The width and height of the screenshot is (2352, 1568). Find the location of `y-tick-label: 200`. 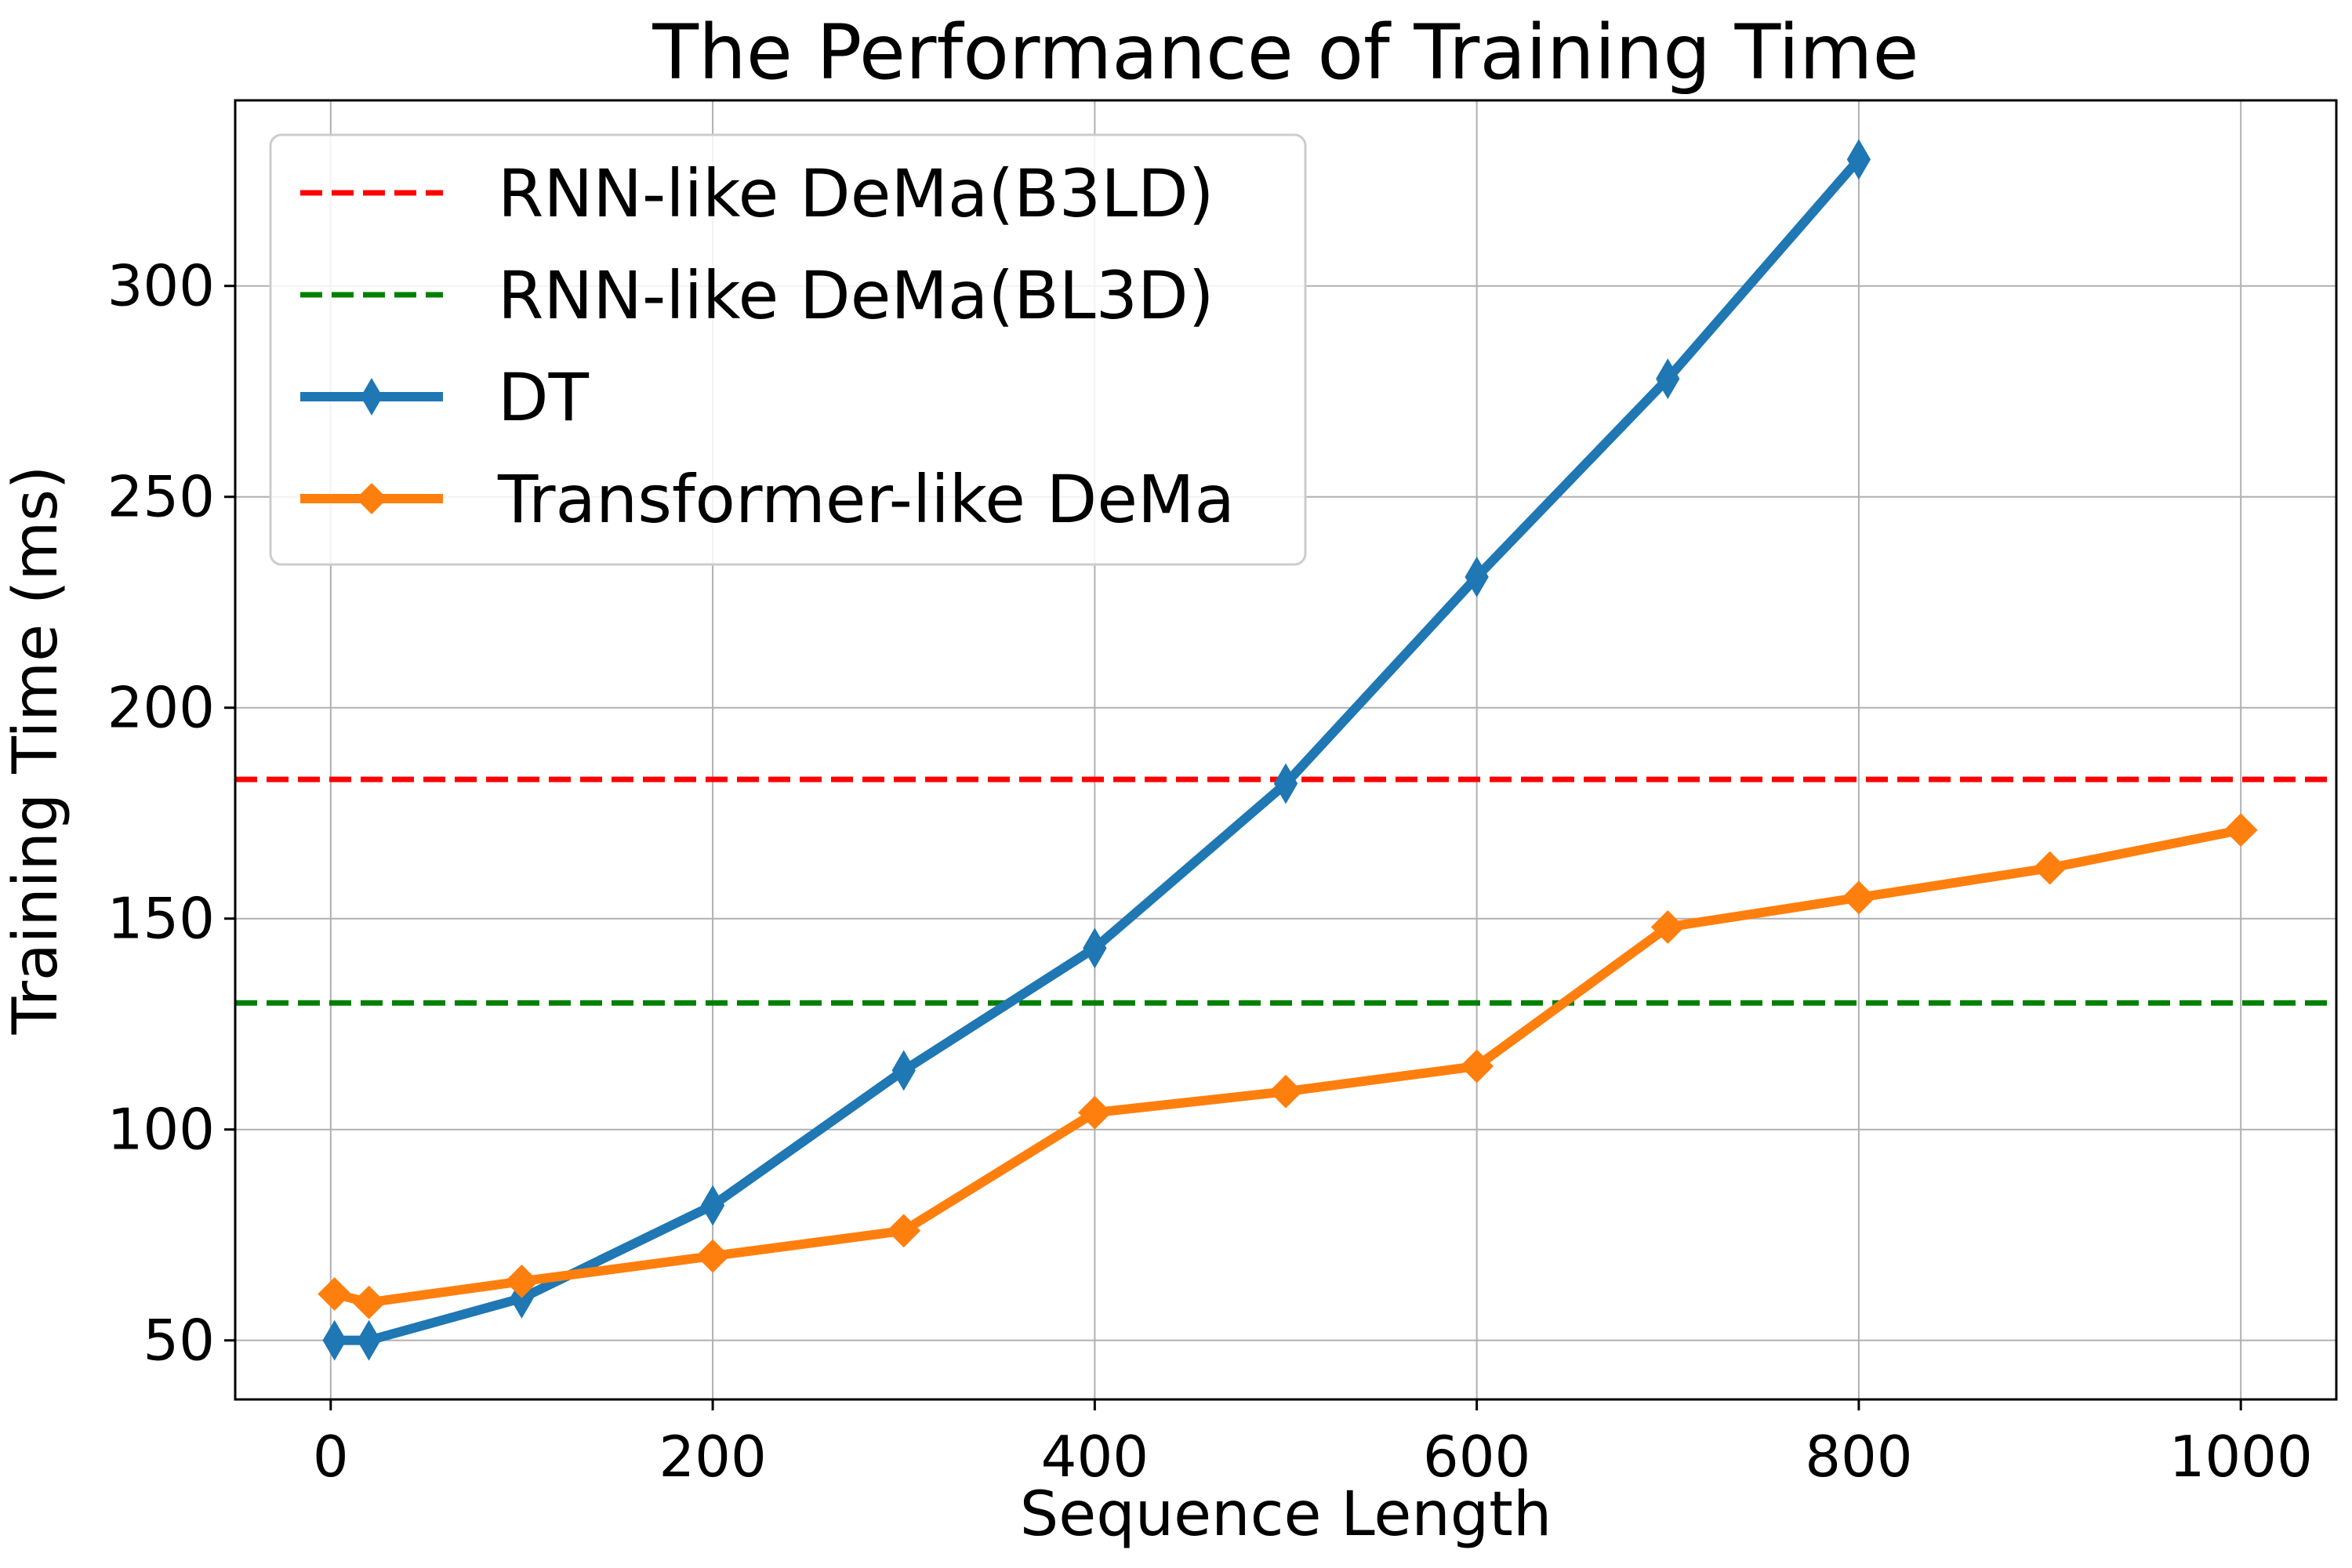

y-tick-label: 200 is located at coordinates (161, 708).